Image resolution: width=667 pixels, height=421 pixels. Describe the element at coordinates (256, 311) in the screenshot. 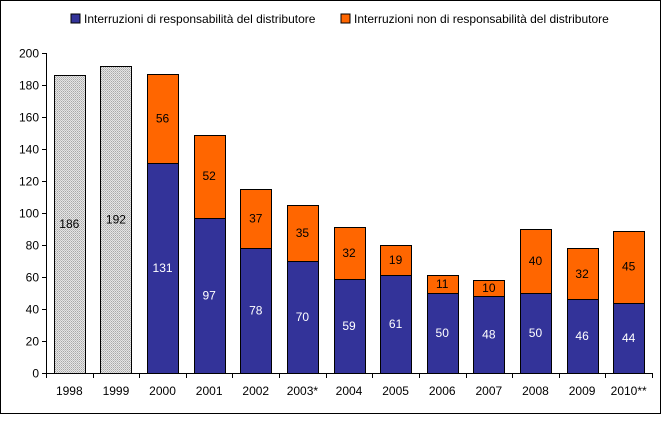

I see `data-label-responsible: 78` at that location.